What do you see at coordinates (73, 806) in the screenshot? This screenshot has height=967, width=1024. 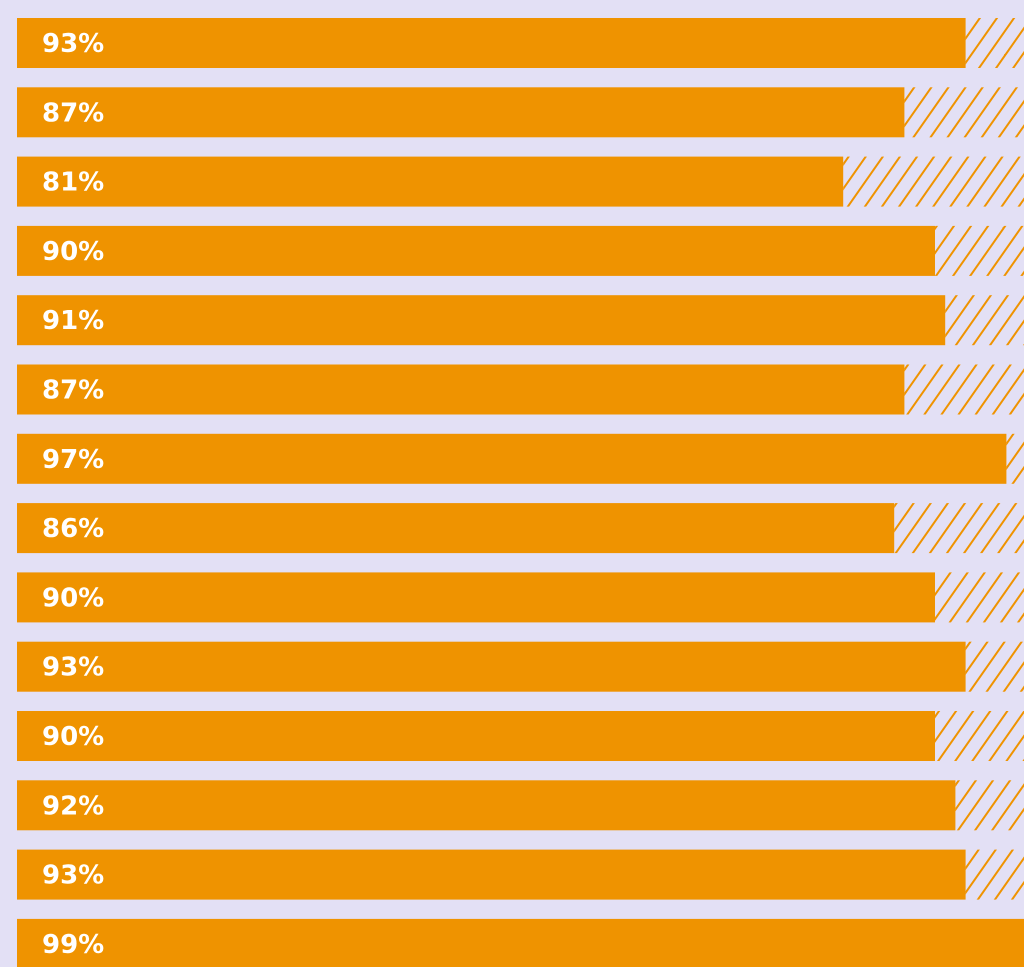 I see `bar-value-label: 92%` at bounding box center [73, 806].